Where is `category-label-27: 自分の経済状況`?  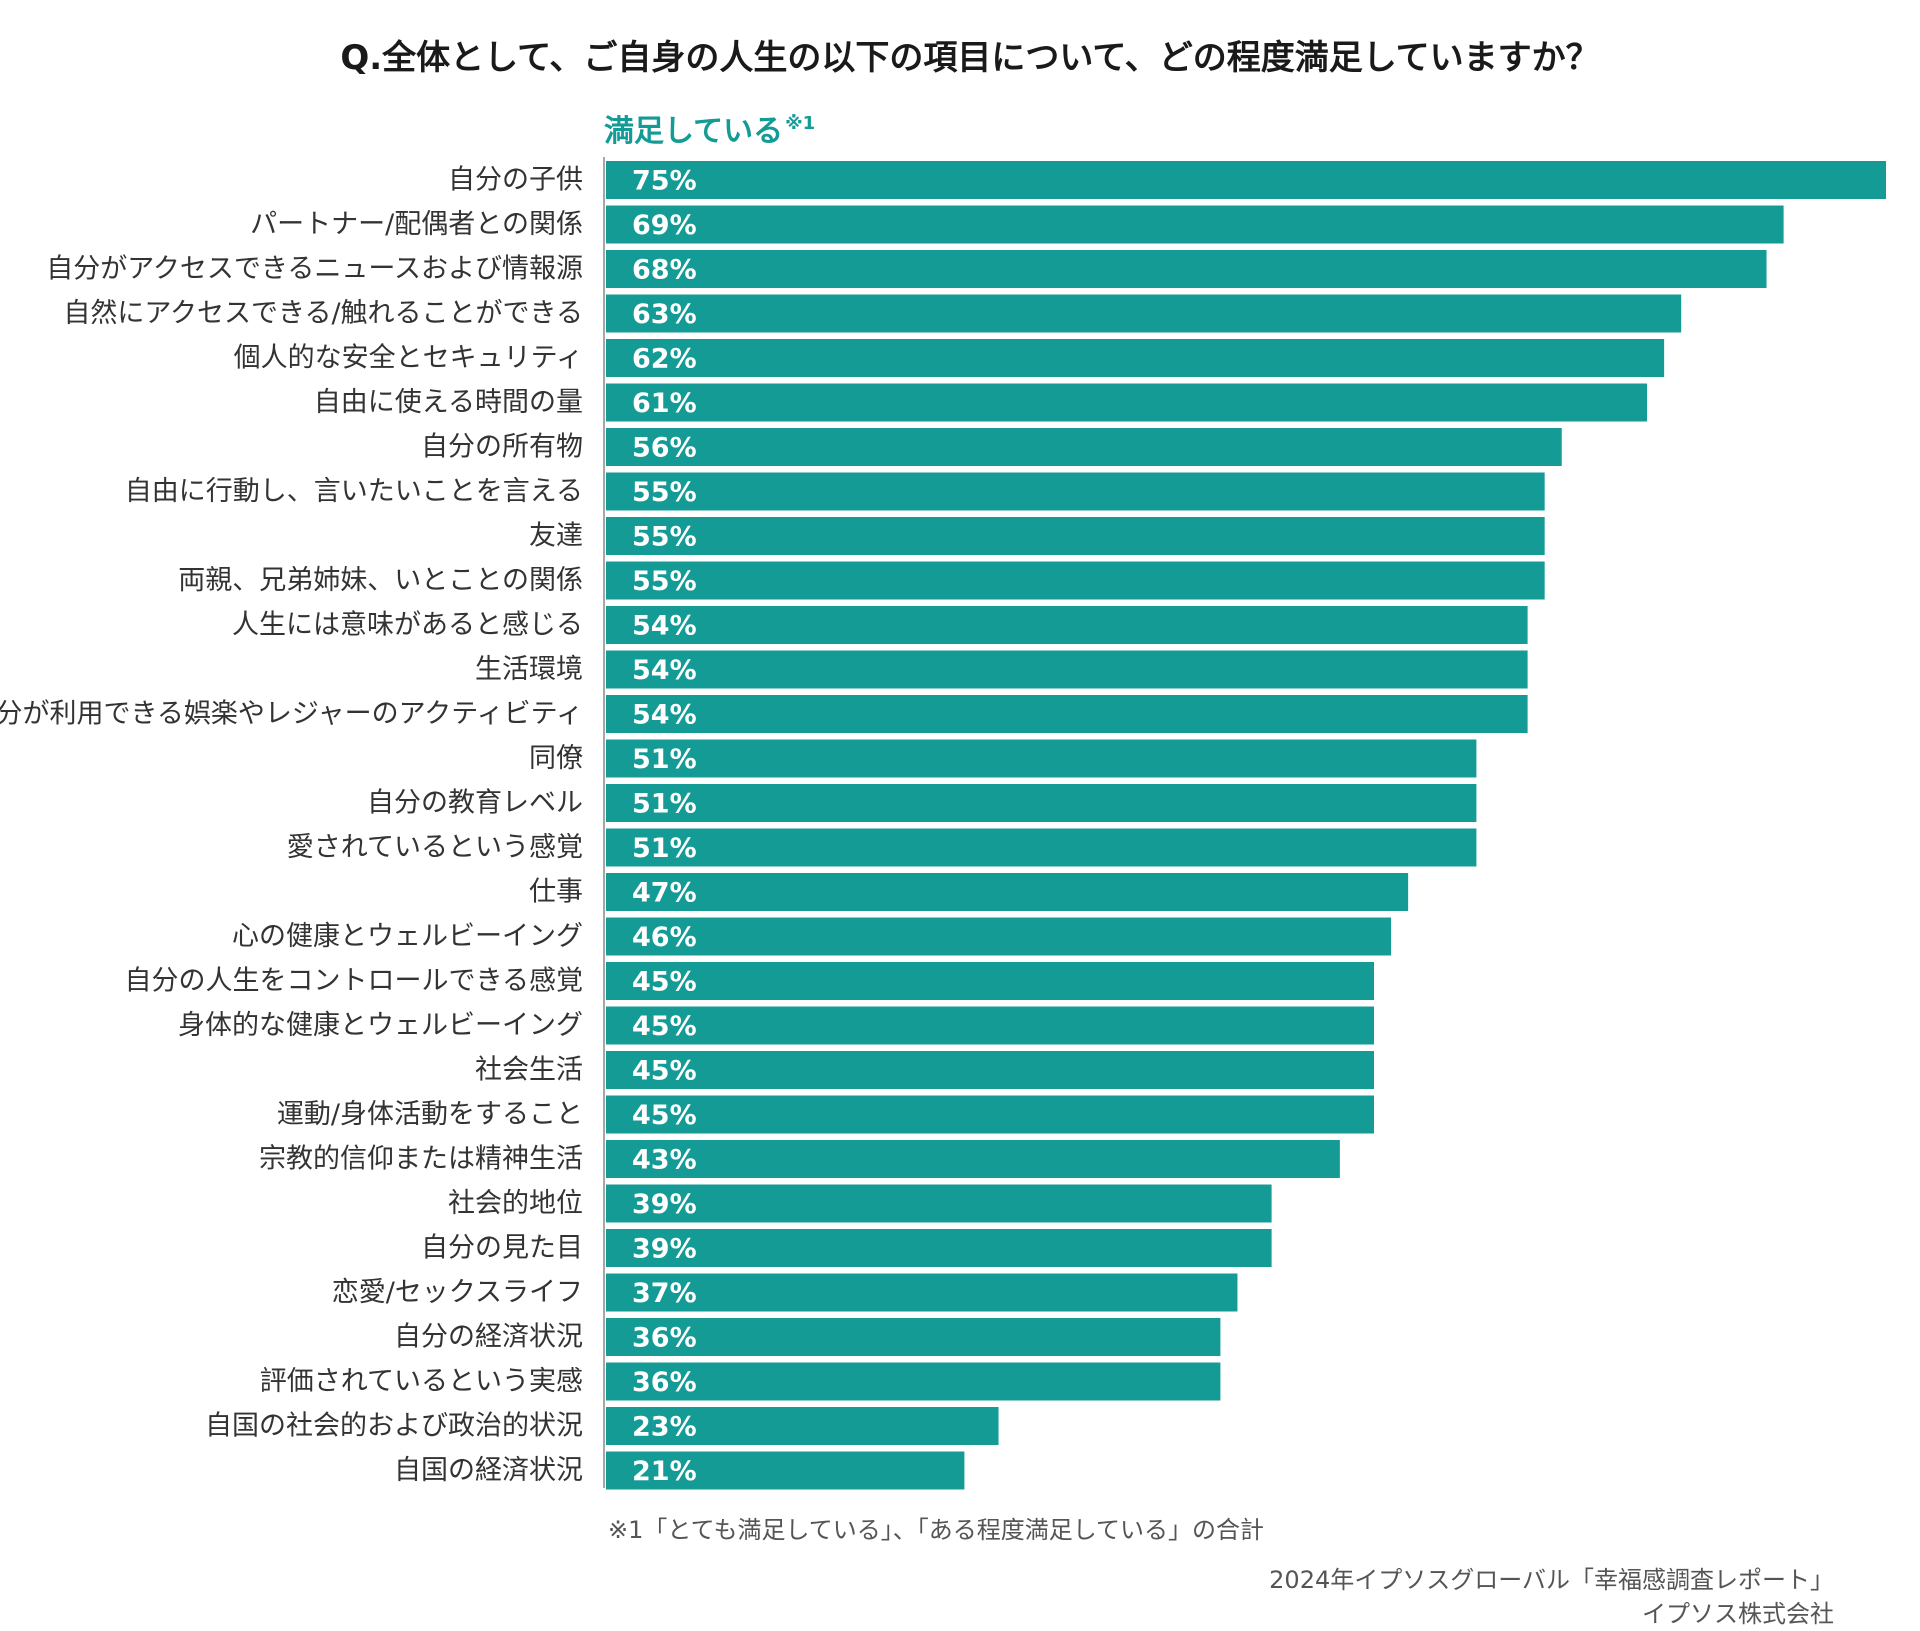
category-label-27: 自分の経済状況 is located at coordinates (488, 1337).